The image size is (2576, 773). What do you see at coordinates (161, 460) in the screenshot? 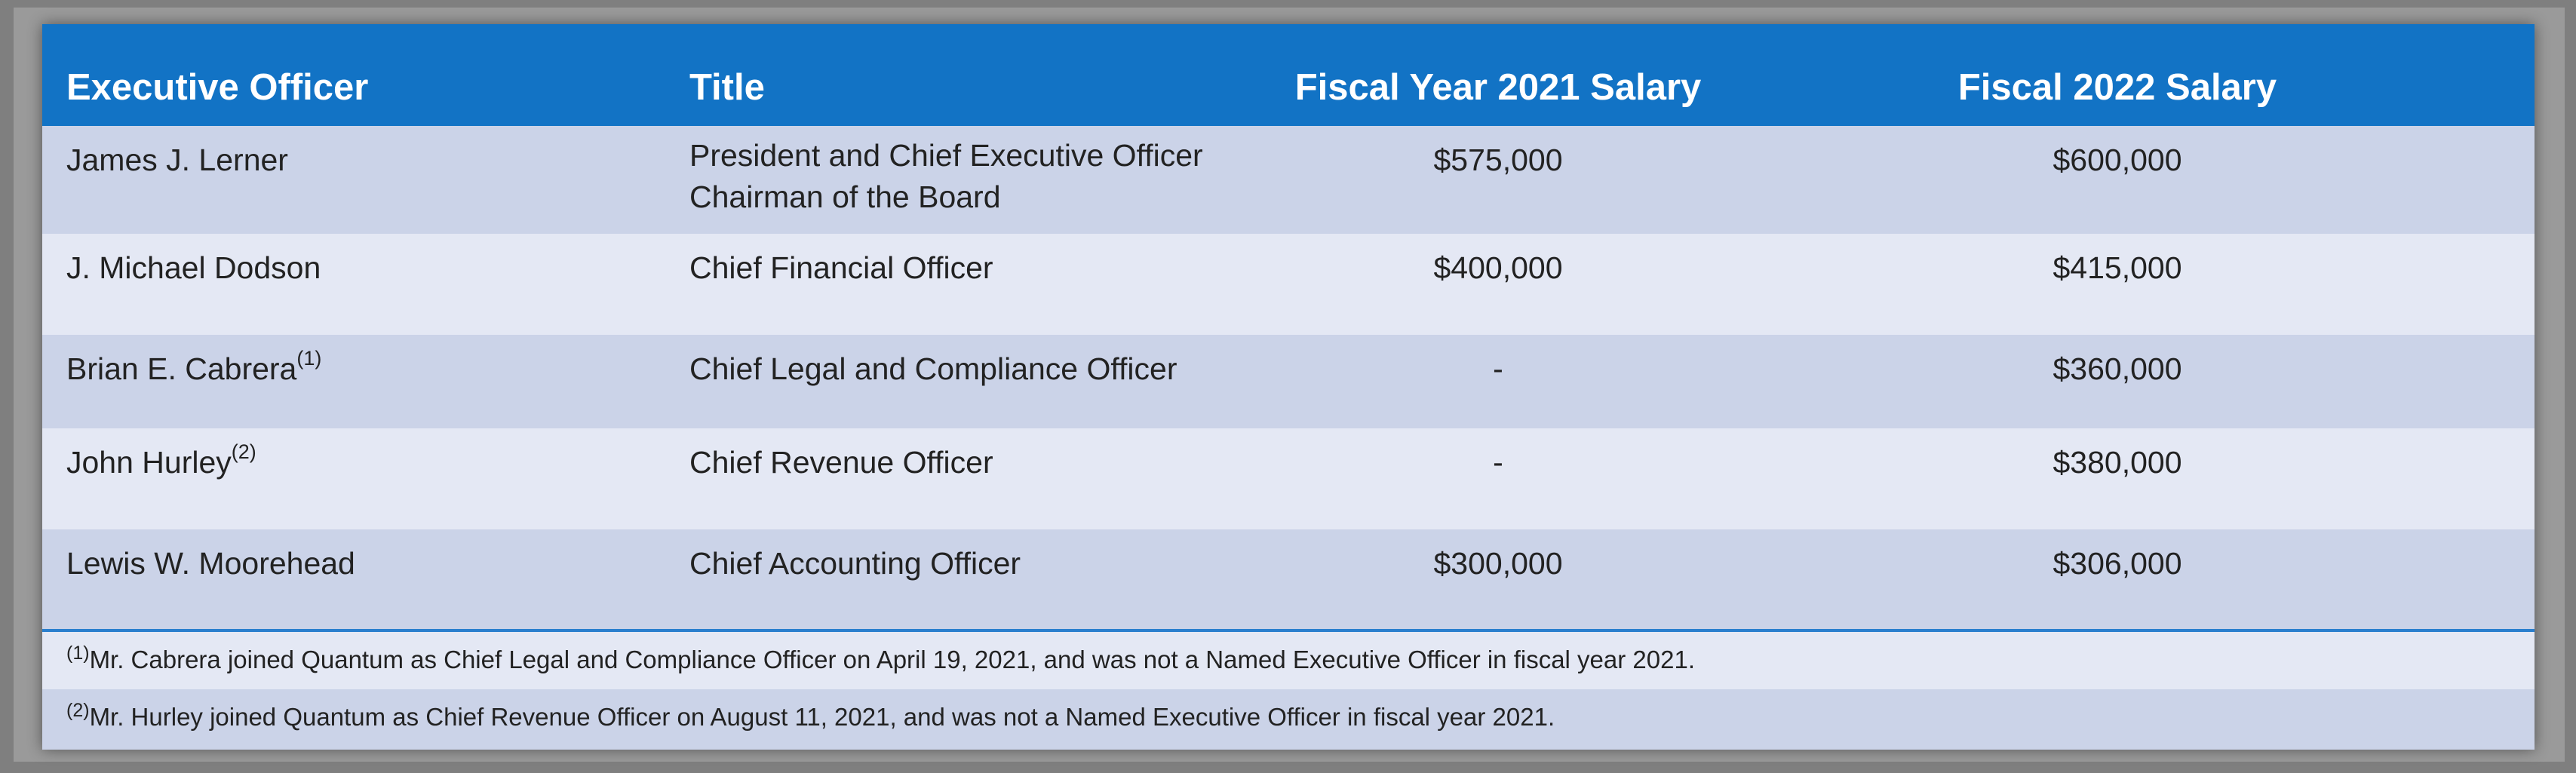
I see `officer-name: John Hurley(2)` at bounding box center [161, 460].